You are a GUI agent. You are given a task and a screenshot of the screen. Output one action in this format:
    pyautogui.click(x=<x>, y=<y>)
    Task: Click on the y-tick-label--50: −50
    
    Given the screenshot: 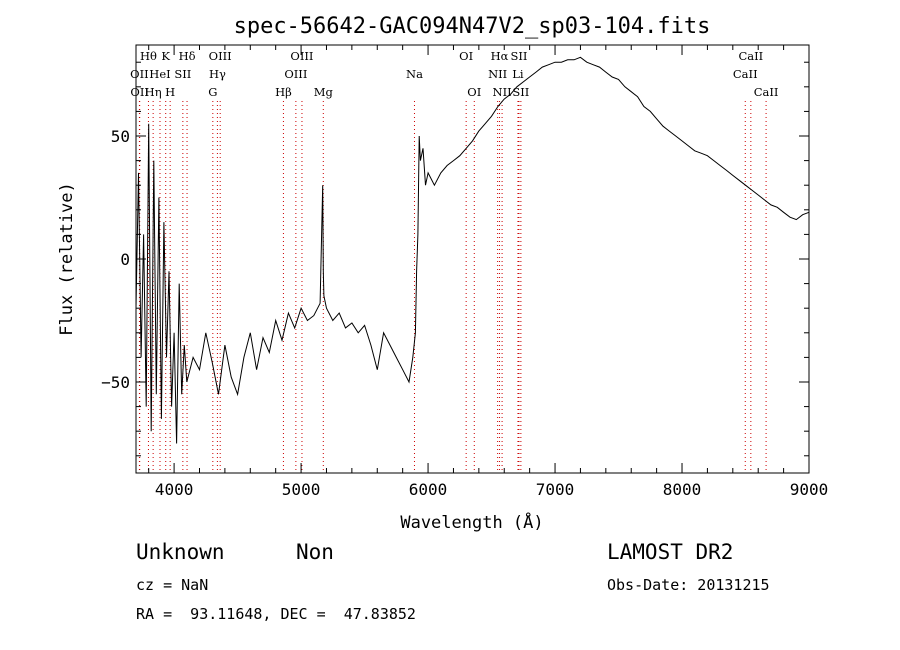 What is the action you would take?
    pyautogui.click(x=115, y=382)
    